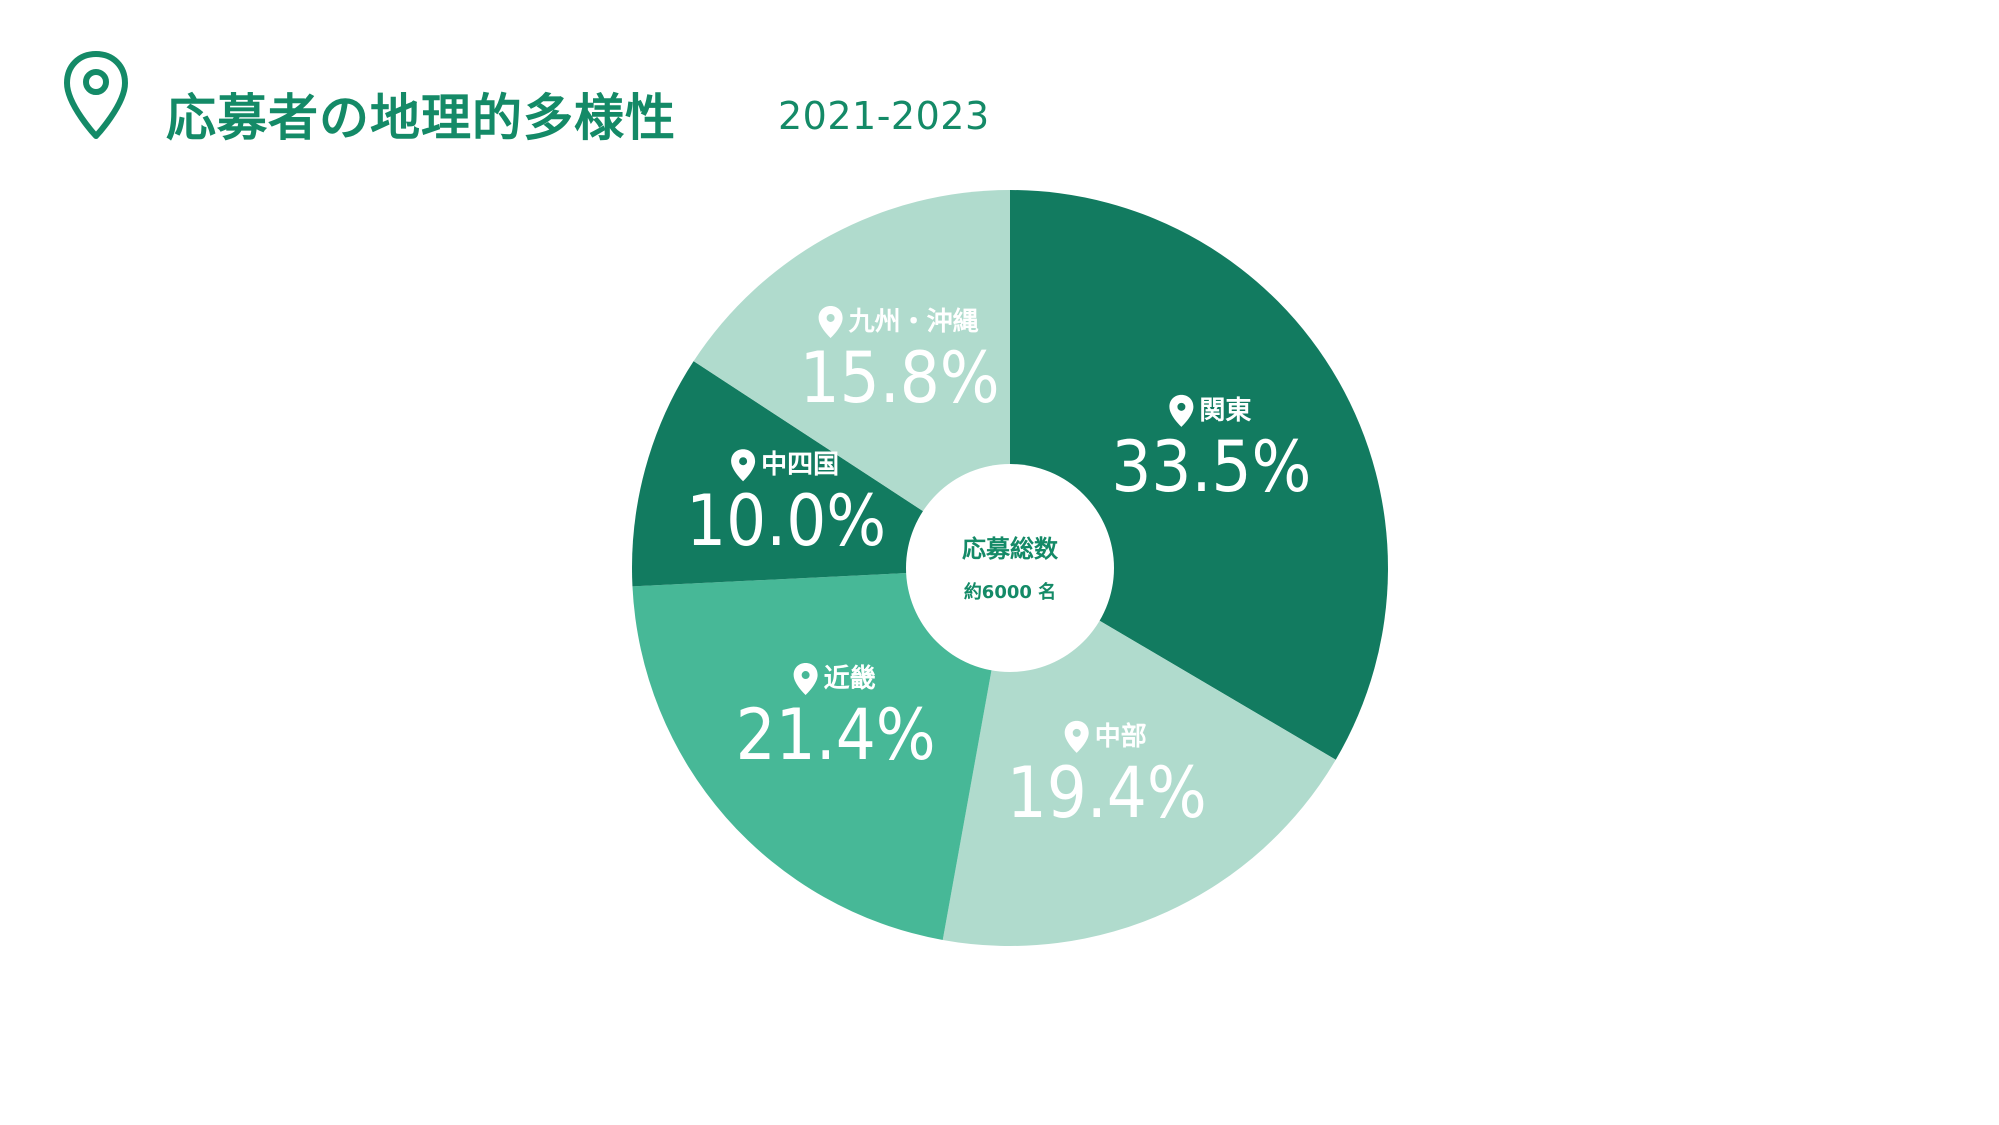  Describe the element at coordinates (786, 521) in the screenshot. I see `slice-value-label: 10.0%` at that location.